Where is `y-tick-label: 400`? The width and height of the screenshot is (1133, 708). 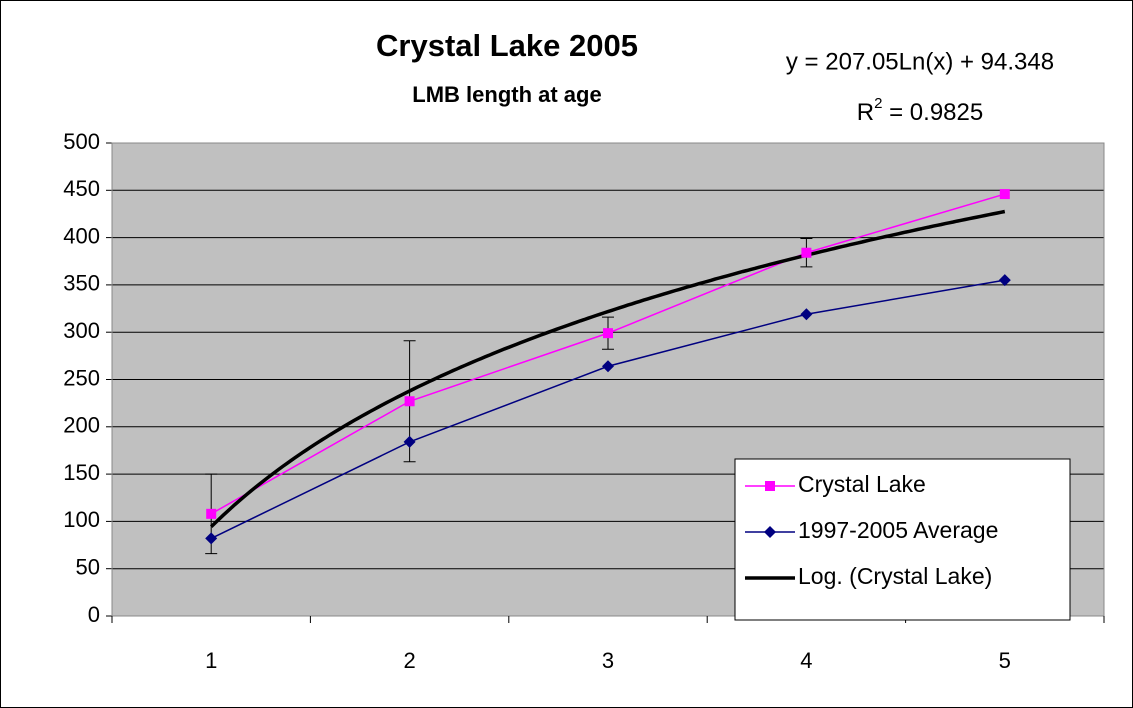 y-tick-label: 400 is located at coordinates (81, 235).